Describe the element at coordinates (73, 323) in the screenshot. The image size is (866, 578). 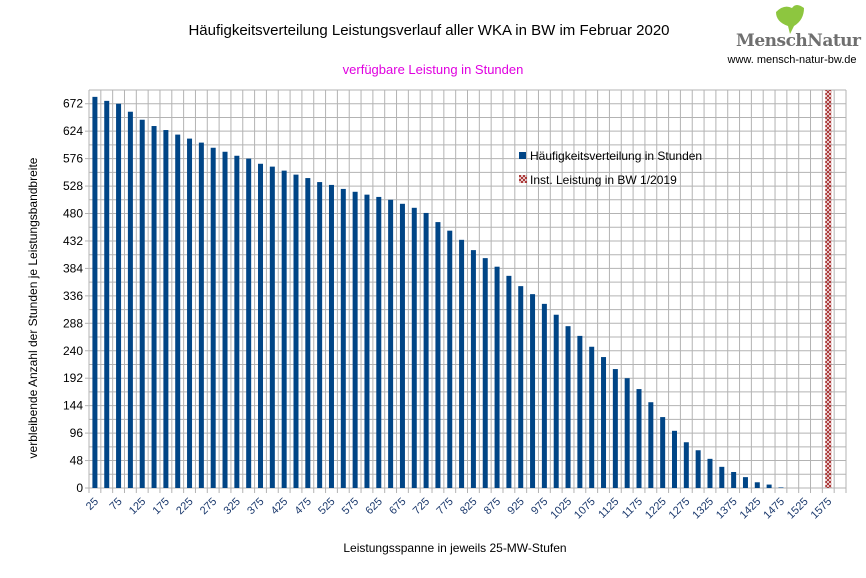
I see `y-tick-label: 288` at that location.